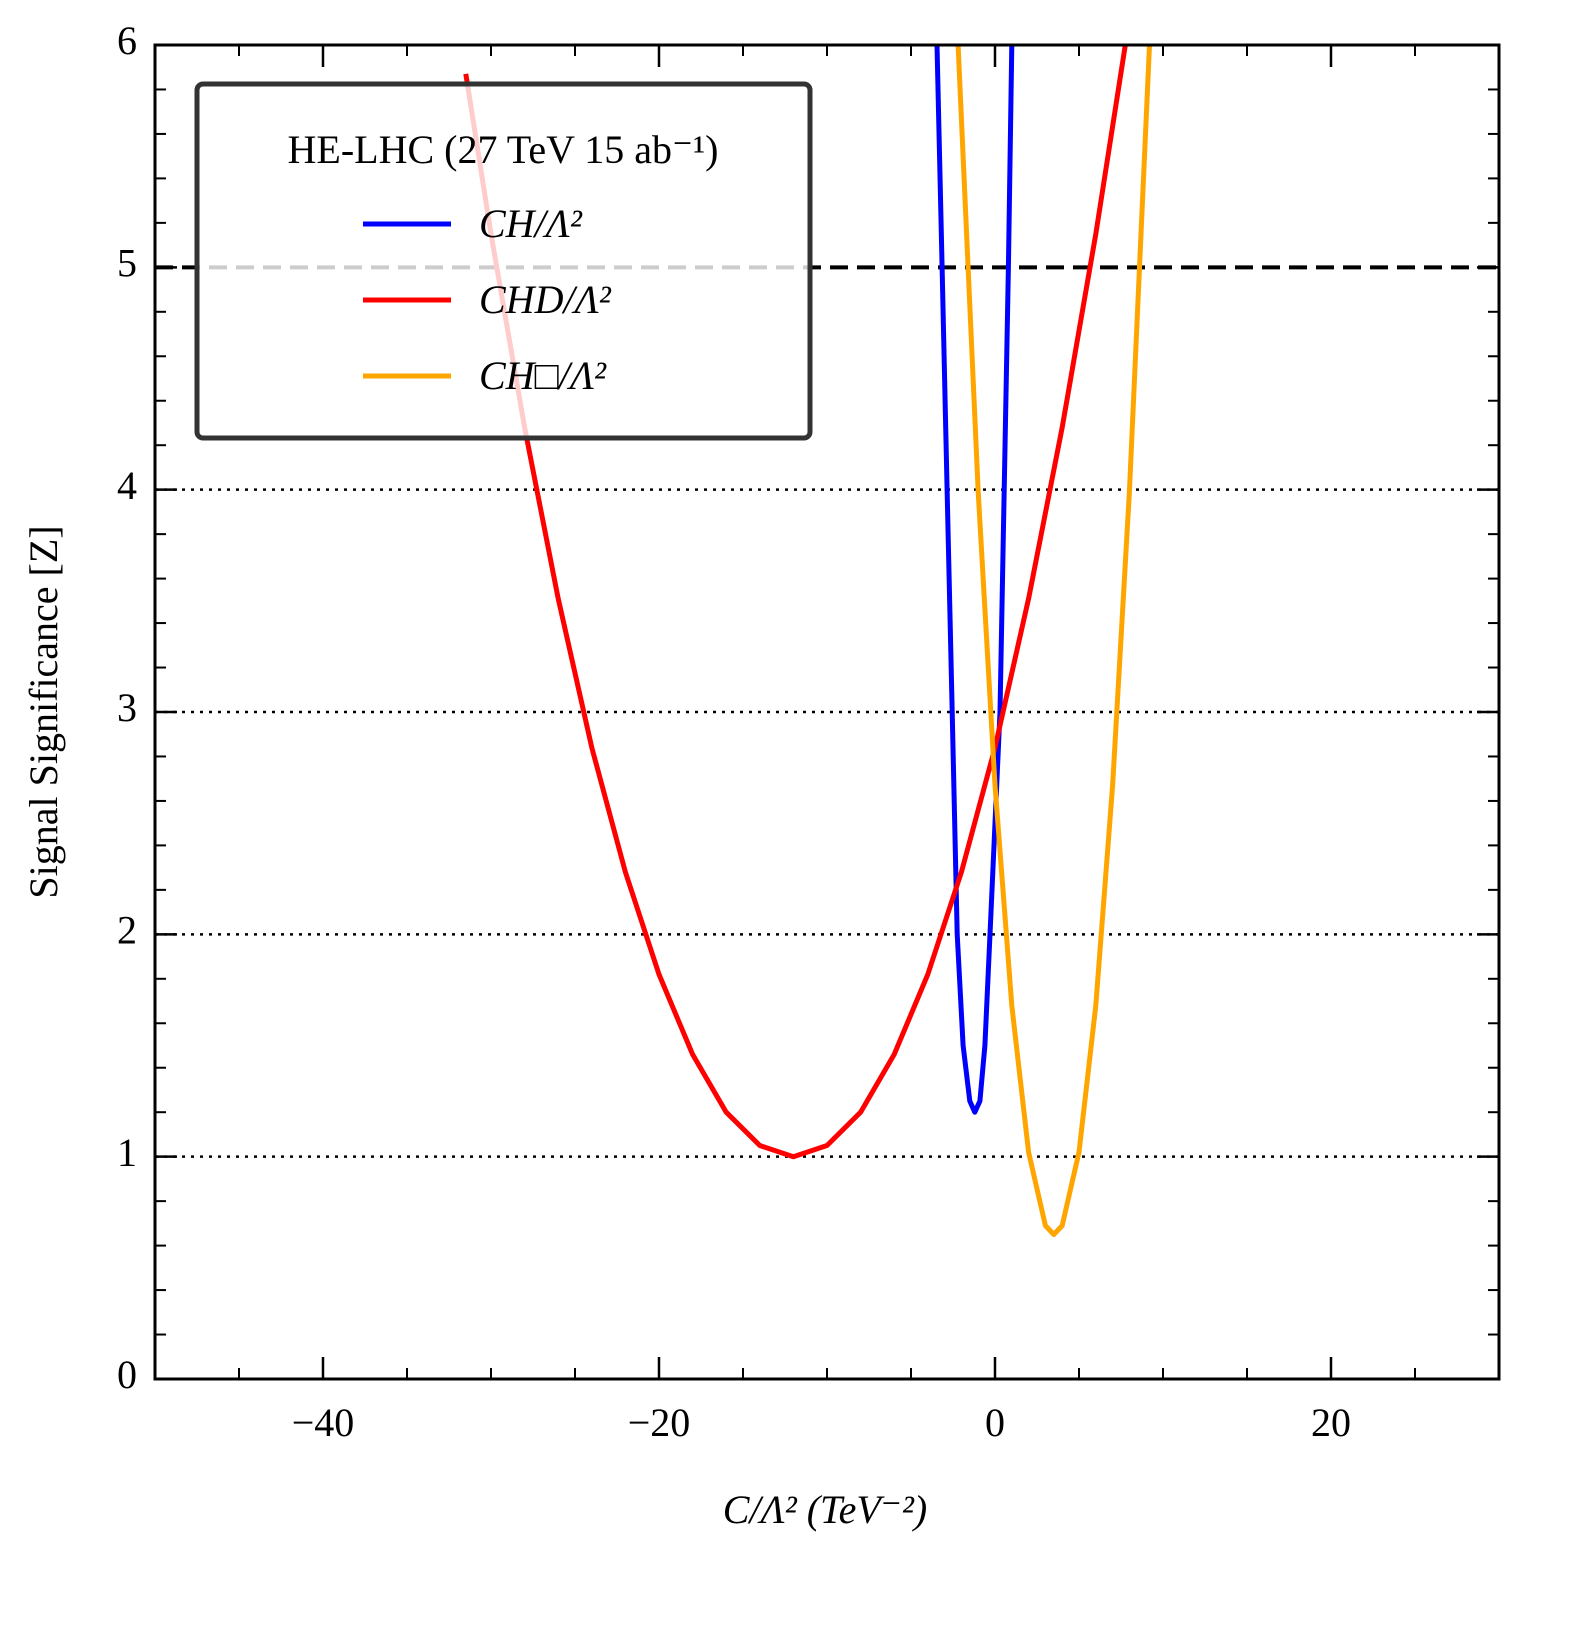  What do you see at coordinates (127, 40) in the screenshot?
I see `y-tick-label: 6` at bounding box center [127, 40].